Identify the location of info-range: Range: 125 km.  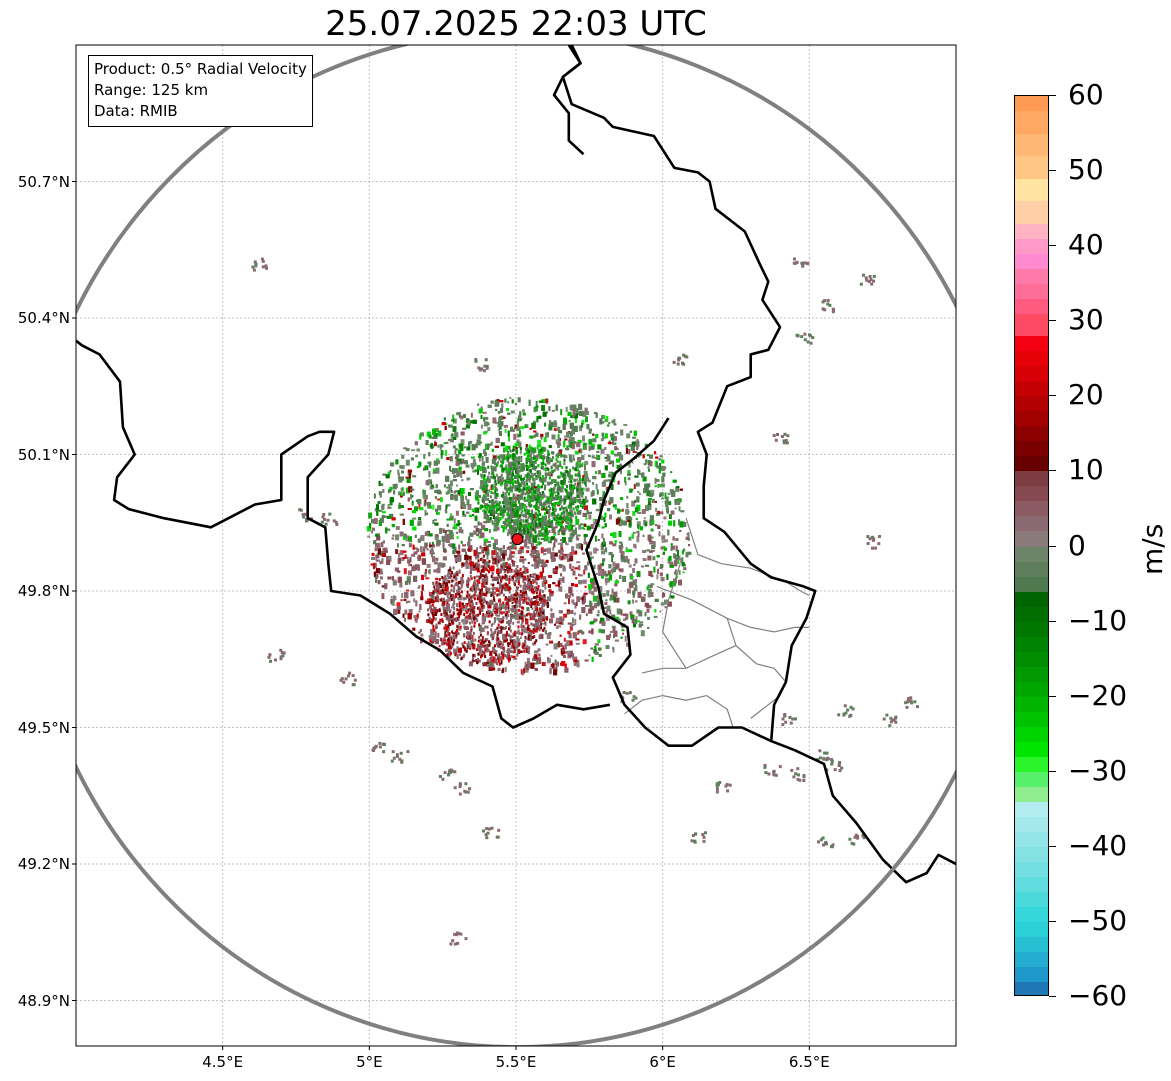
(151, 90).